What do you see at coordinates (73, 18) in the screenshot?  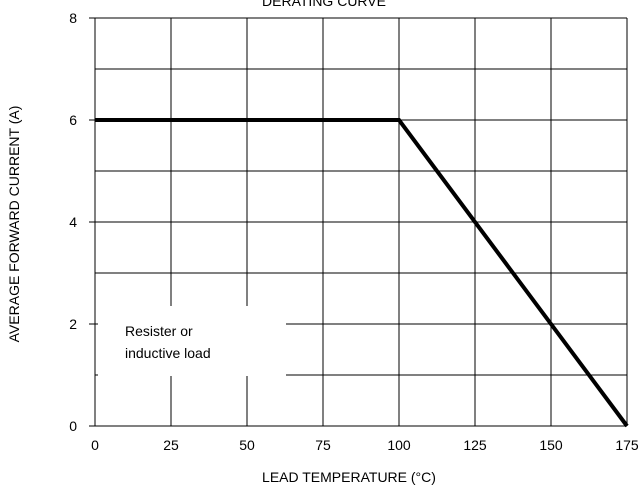 I see `y-tick-label-4: 8` at bounding box center [73, 18].